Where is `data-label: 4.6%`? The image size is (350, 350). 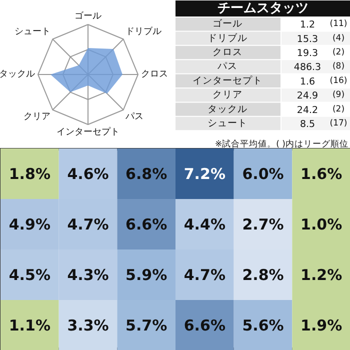 data-label: 4.6% is located at coordinates (88, 173).